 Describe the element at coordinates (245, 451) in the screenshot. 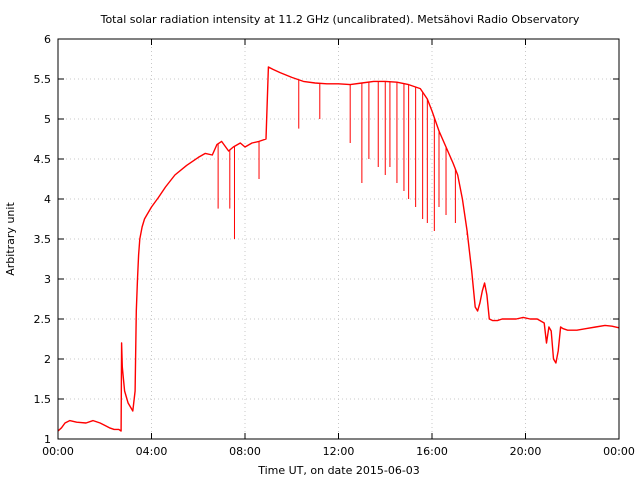

I see `x-tick-label: 08:00` at that location.